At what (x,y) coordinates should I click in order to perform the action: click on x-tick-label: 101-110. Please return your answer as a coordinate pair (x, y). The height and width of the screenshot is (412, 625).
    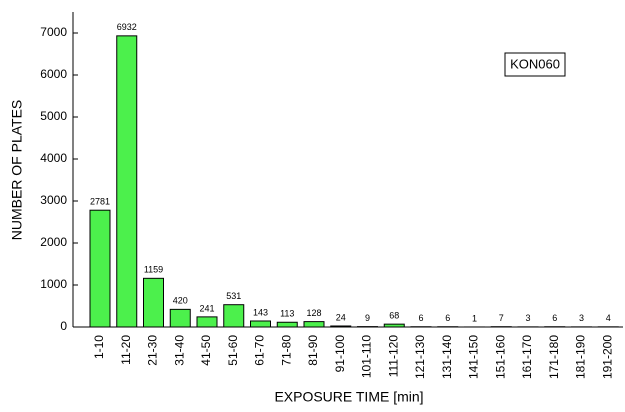
    Looking at the image, I should click on (367, 356).